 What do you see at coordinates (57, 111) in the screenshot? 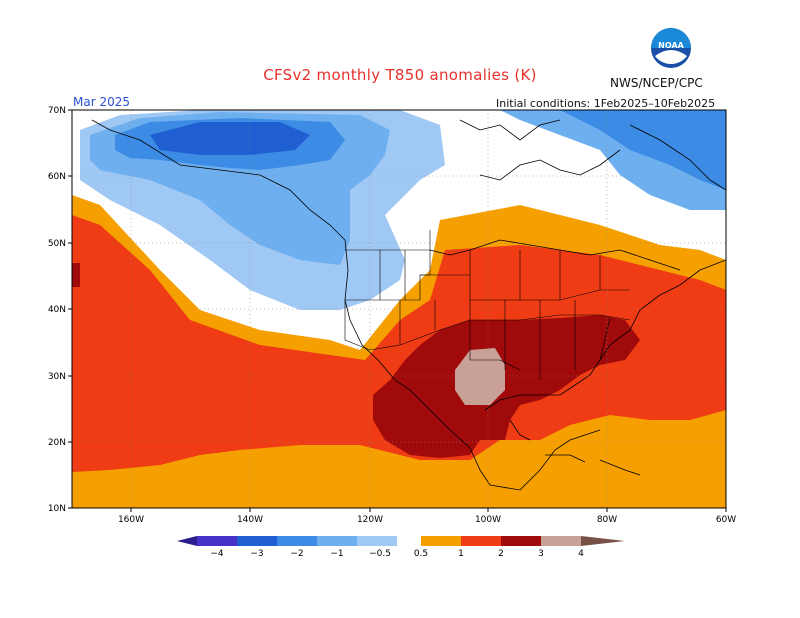
I see `lat-label-70n: 70N` at bounding box center [57, 111].